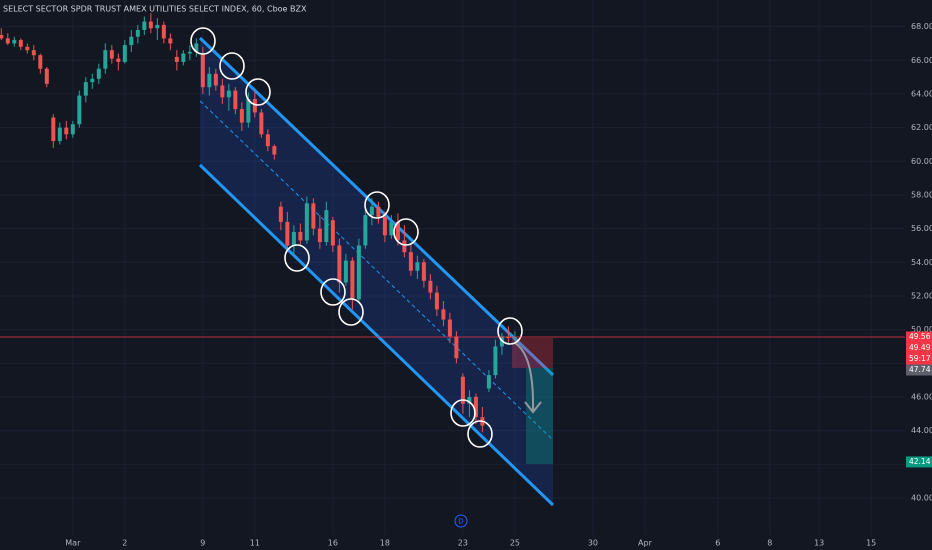  What do you see at coordinates (921, 228) in the screenshot?
I see `y-tick-label: 56.00` at bounding box center [921, 228].